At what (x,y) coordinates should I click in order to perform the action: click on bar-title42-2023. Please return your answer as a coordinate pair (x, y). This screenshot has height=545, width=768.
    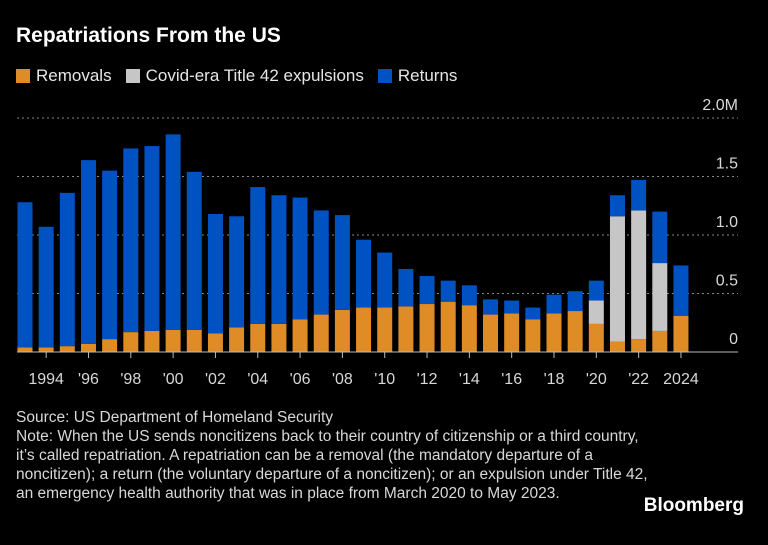
    Looking at the image, I should click on (660, 297).